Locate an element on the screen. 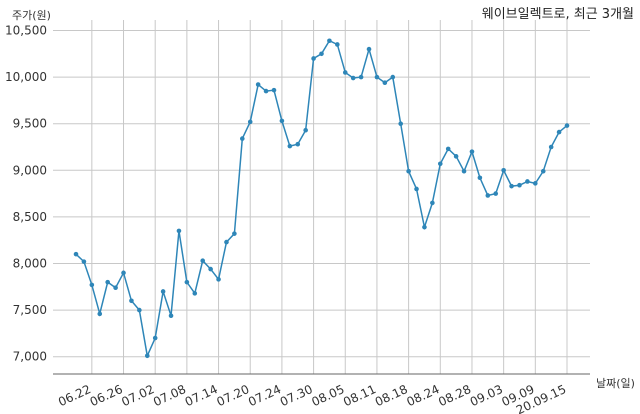  y-tick-label: 8,000 is located at coordinates (30, 264).